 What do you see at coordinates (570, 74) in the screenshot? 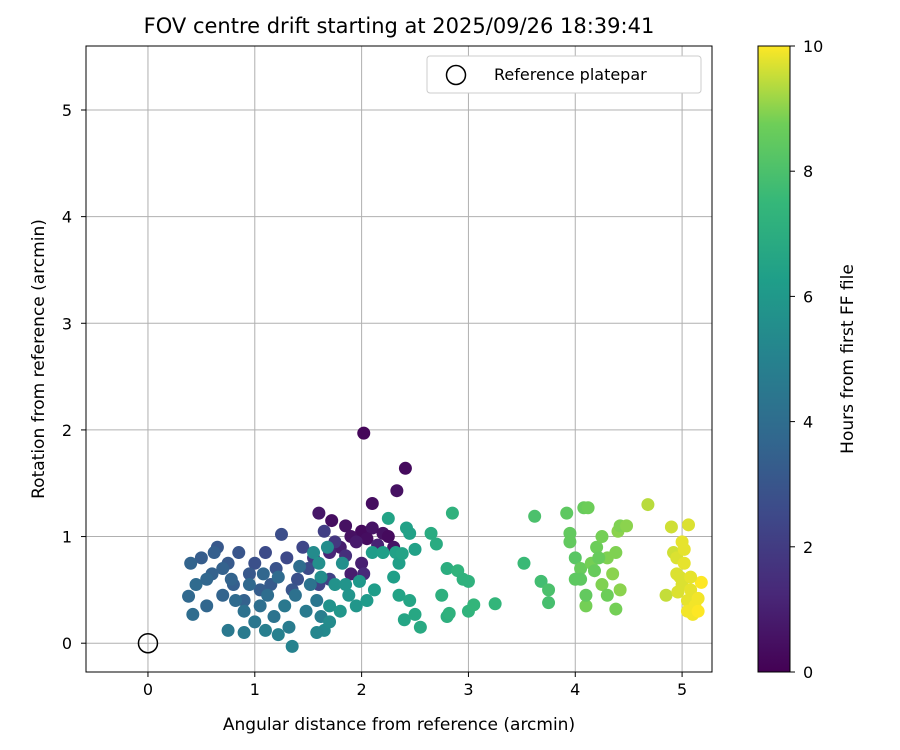
I see `legend-label: Reference platepar` at bounding box center [570, 74].